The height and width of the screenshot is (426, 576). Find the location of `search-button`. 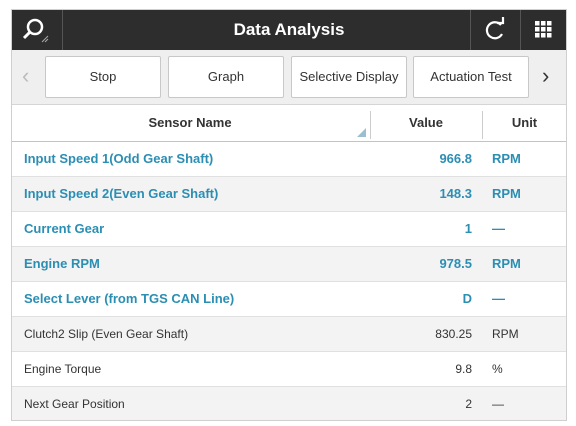

search-button is located at coordinates (36, 30).